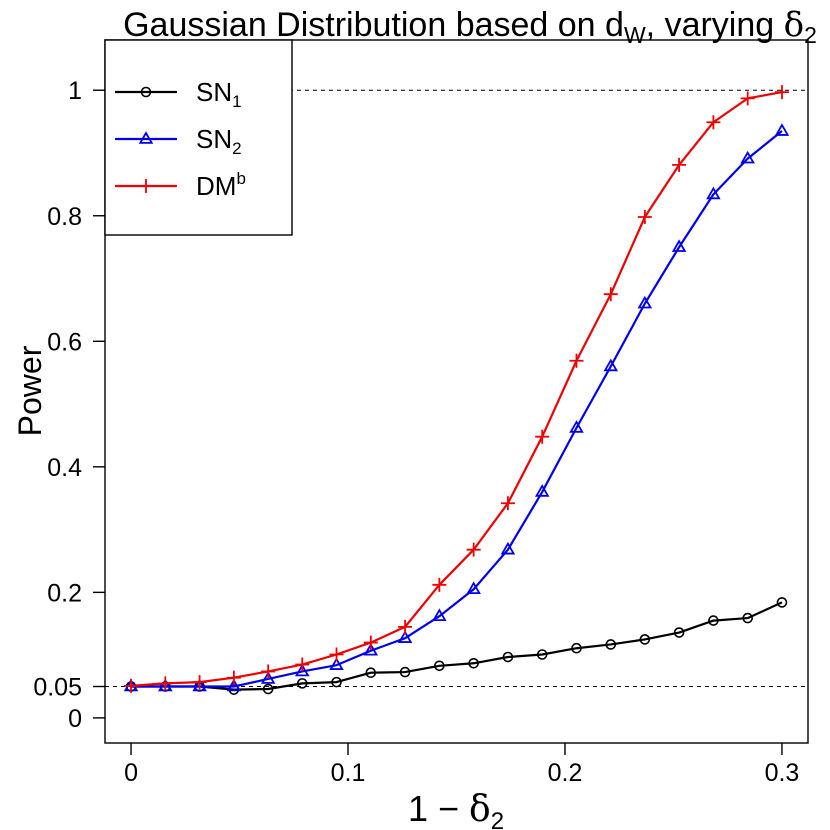  Describe the element at coordinates (348, 773) in the screenshot. I see `x-tick-label: 0.1` at that location.